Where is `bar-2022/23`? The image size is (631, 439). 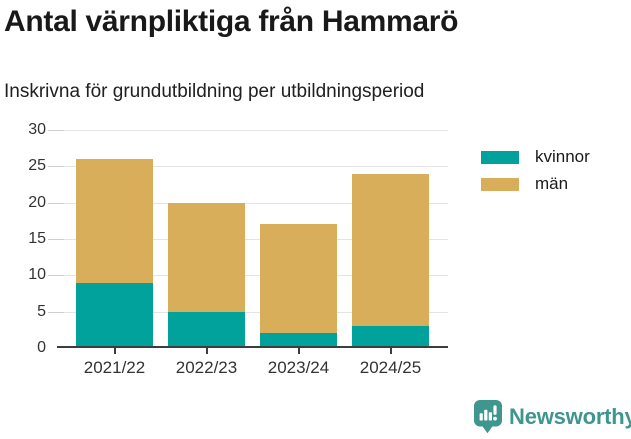 bar-2022/23 is located at coordinates (206, 275).